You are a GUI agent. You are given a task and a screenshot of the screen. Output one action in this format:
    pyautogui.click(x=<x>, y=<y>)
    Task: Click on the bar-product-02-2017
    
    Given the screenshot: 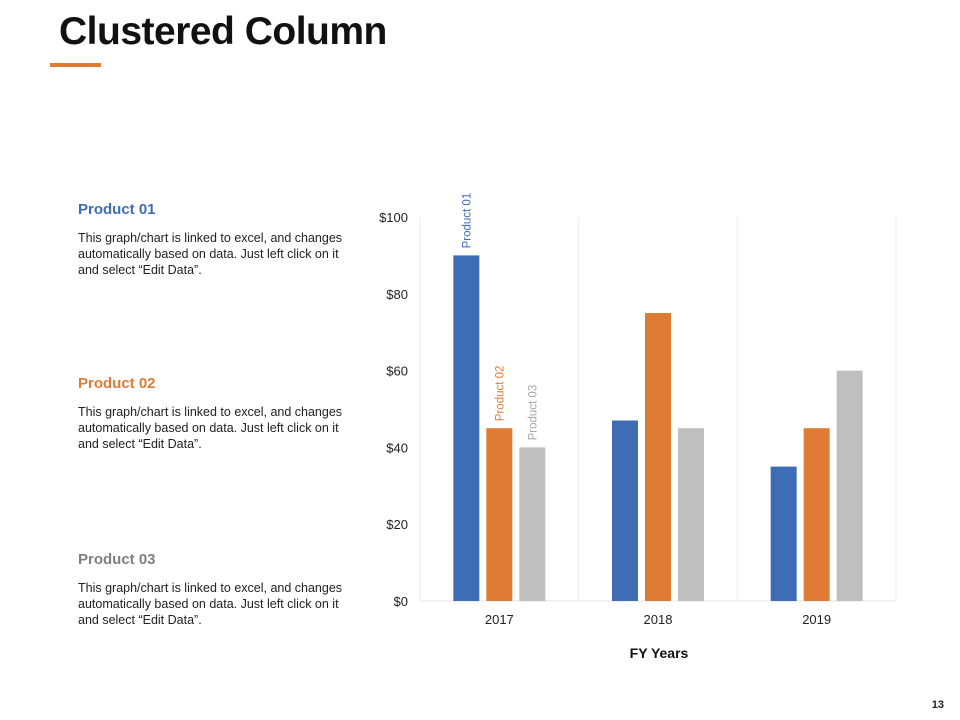 What is the action you would take?
    pyautogui.click(x=499, y=514)
    